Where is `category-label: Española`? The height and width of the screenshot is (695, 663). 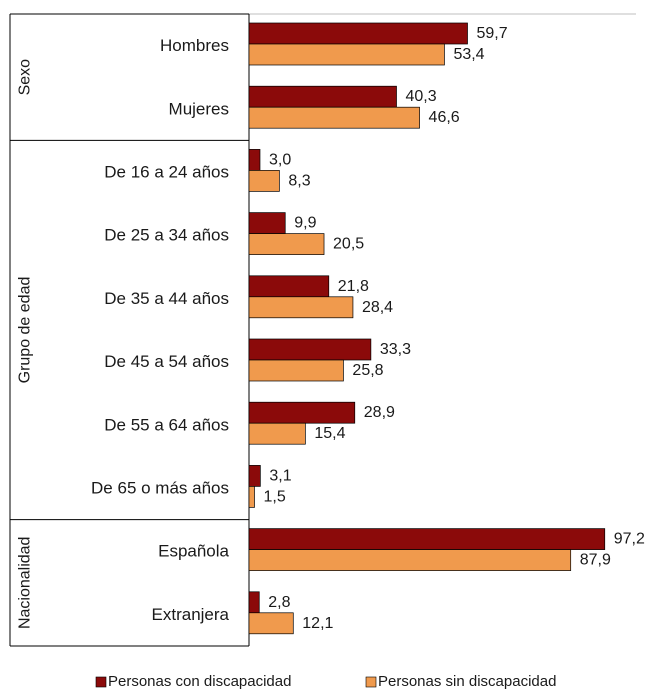 category-label: Española is located at coordinates (193, 551).